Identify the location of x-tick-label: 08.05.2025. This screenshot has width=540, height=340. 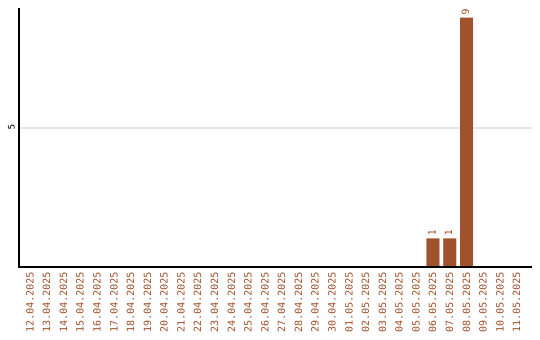
(467, 302).